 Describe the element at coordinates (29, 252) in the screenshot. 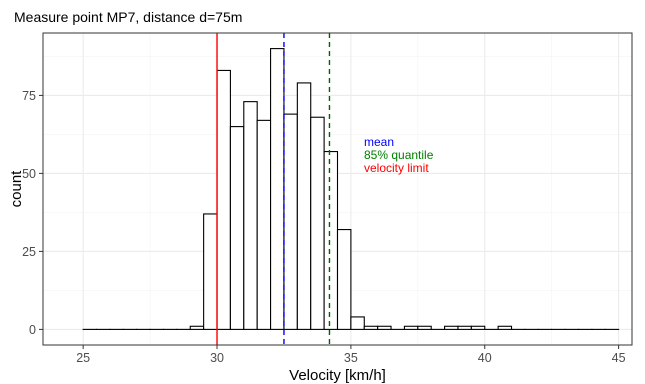

I see `y-tick-label: 25` at that location.